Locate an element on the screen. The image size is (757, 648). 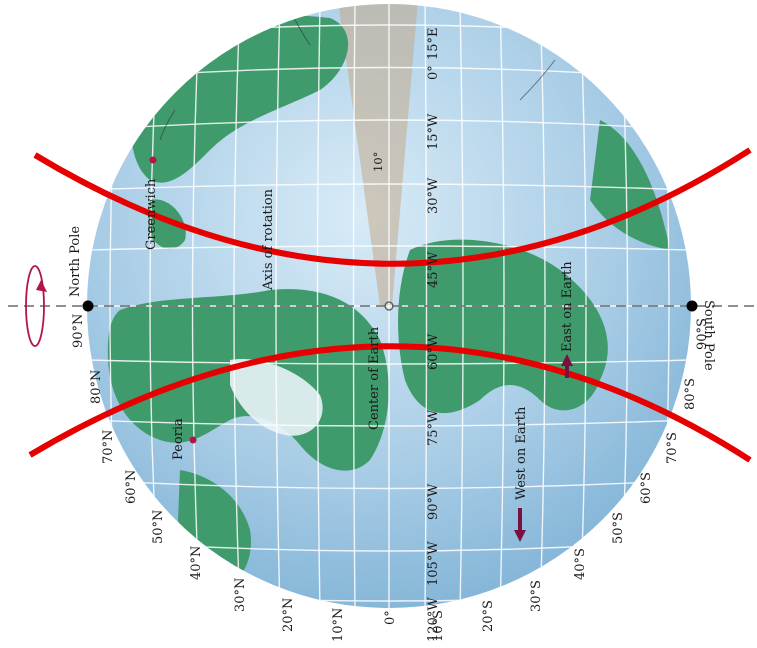
peoria-marker is located at coordinates (193, 440).